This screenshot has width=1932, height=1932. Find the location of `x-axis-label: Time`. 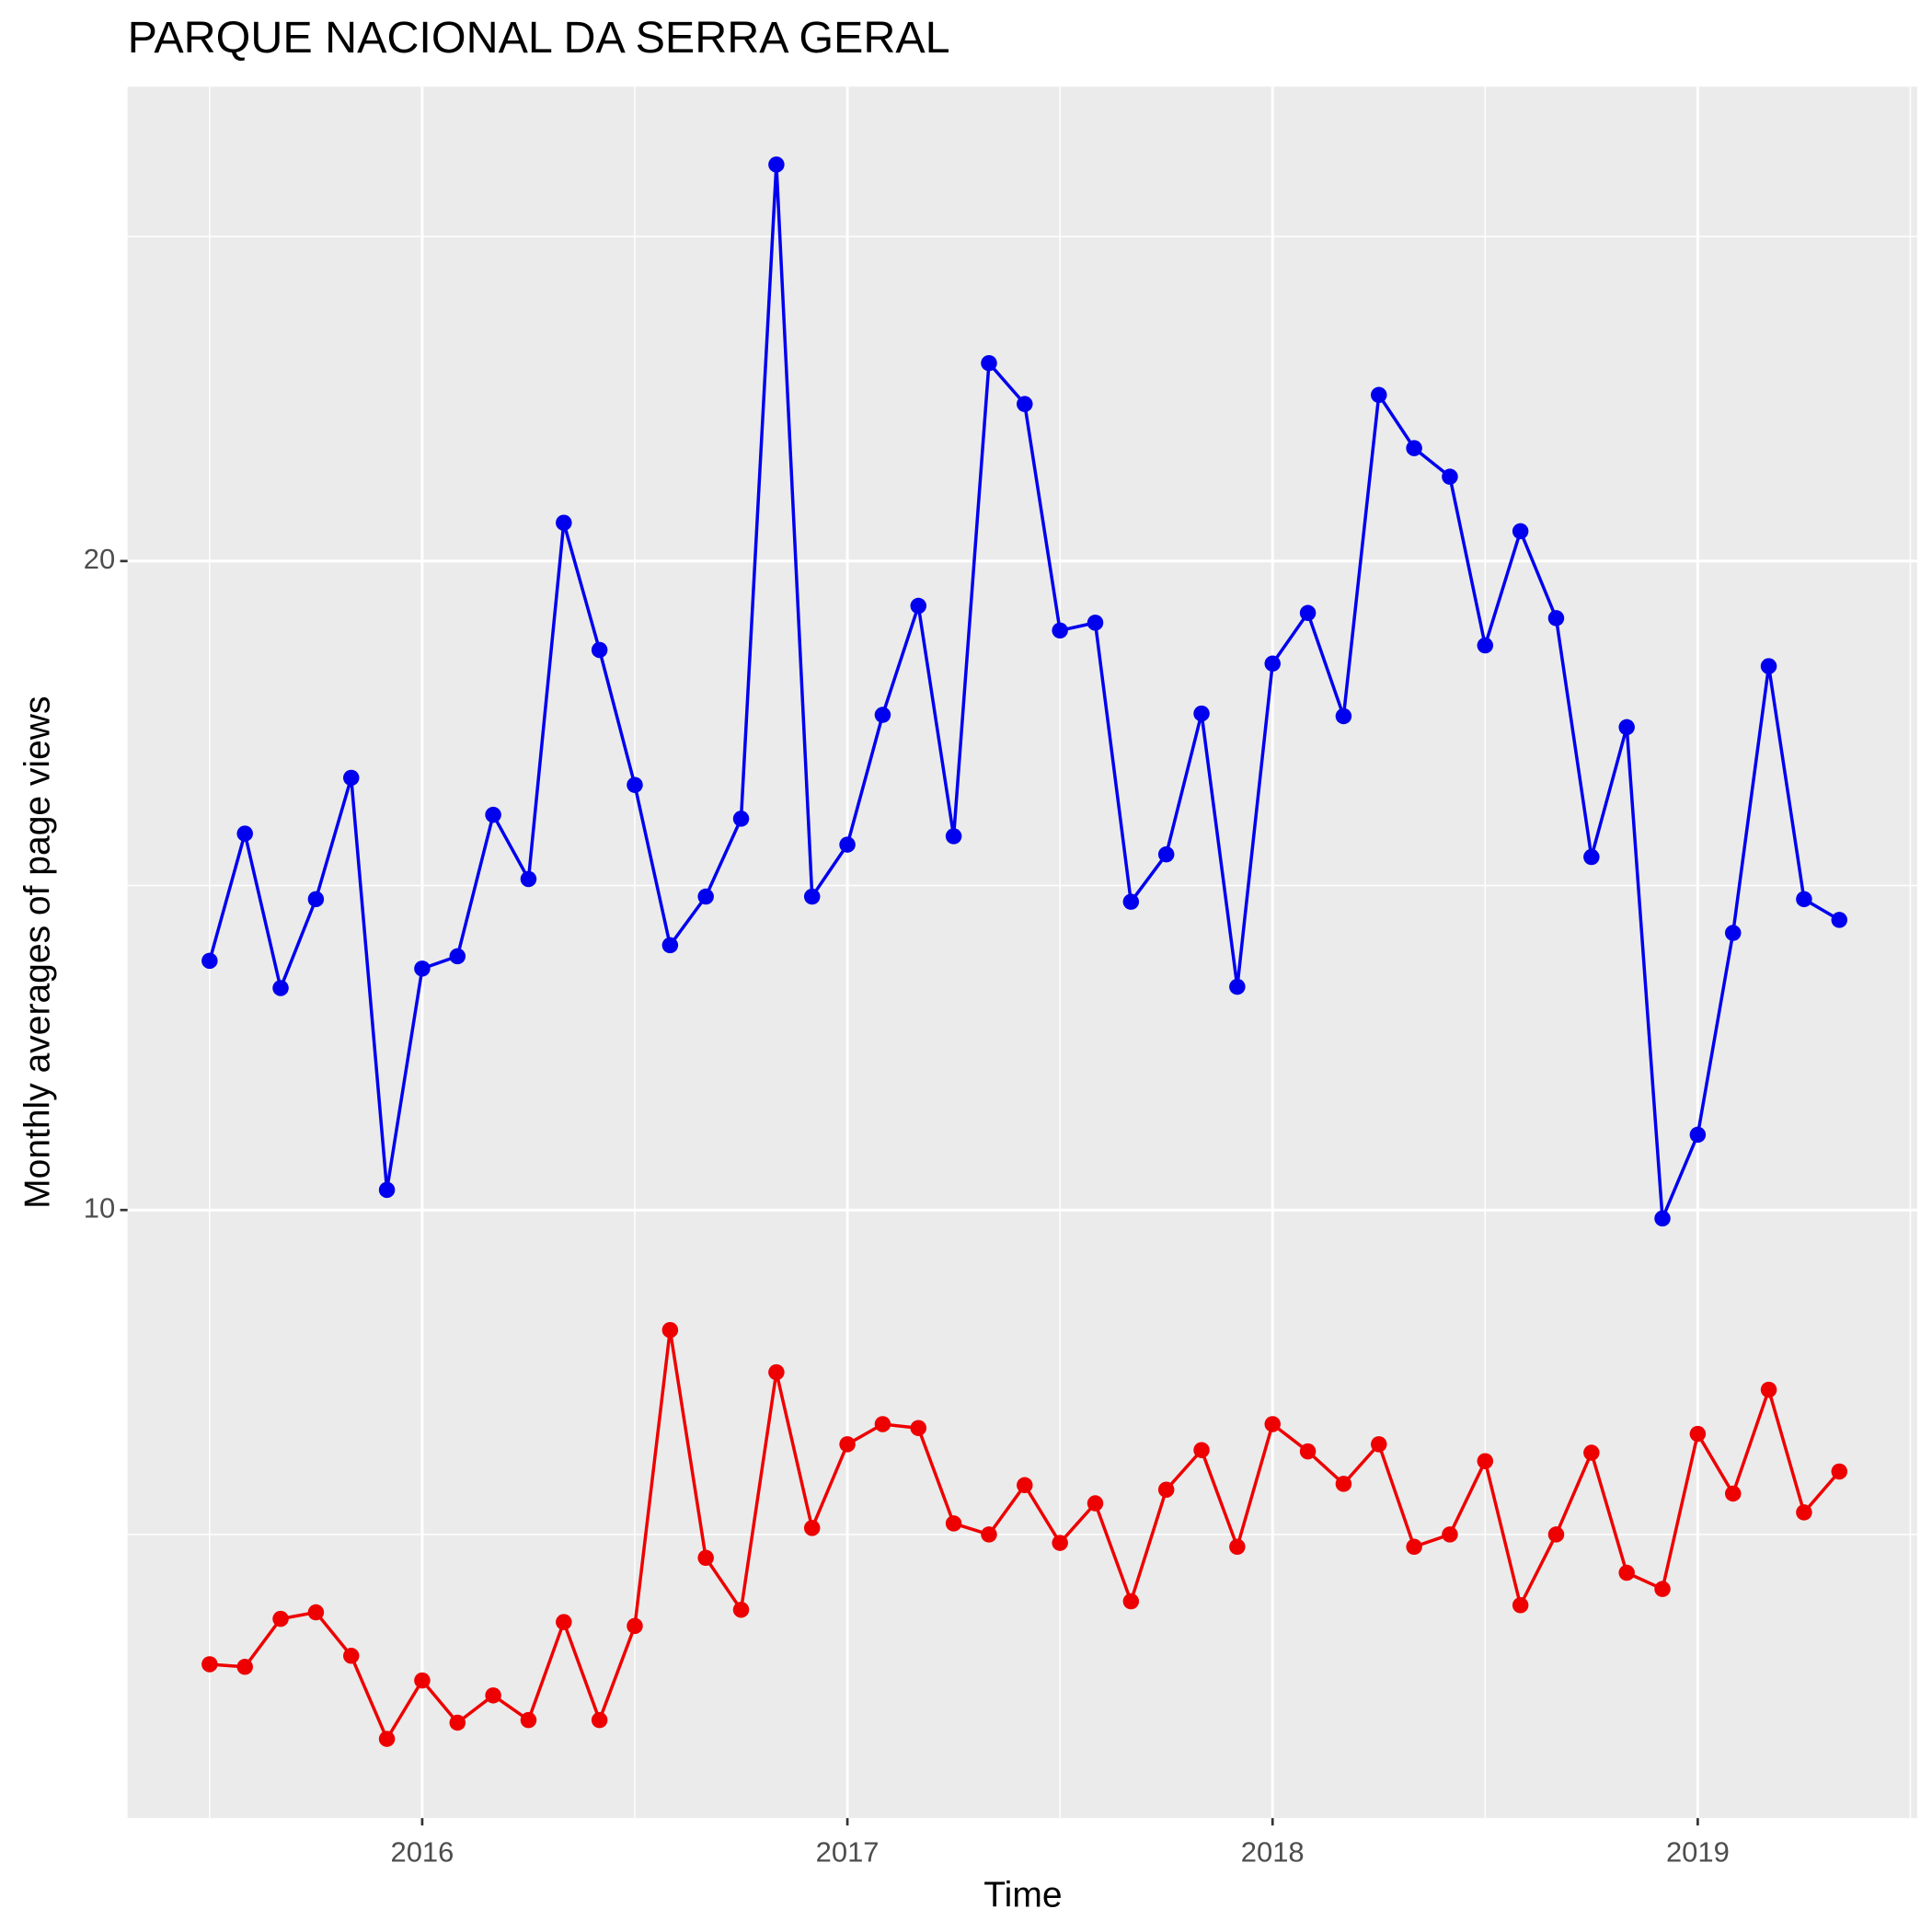

x-axis-label: Time is located at coordinates (1022, 1895).